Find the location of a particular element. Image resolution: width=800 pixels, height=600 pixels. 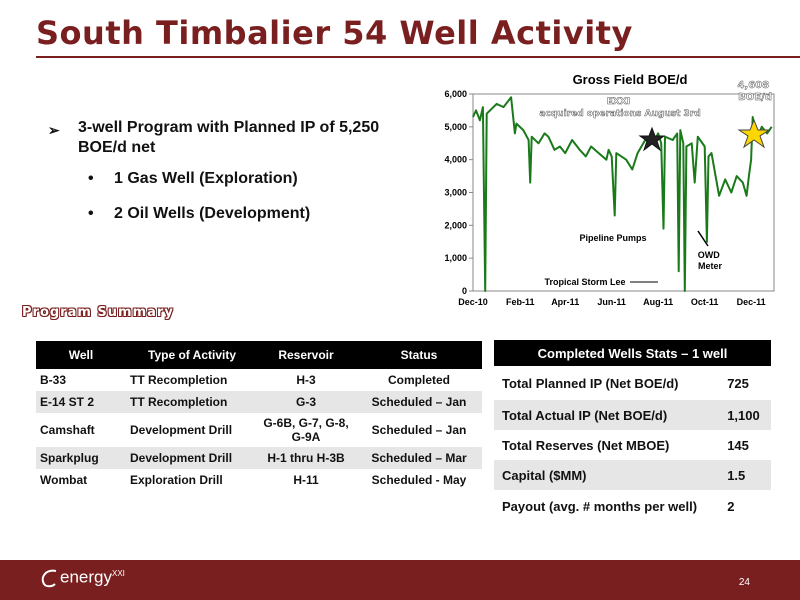

y-tick-label: 0 is located at coordinates (464, 291).